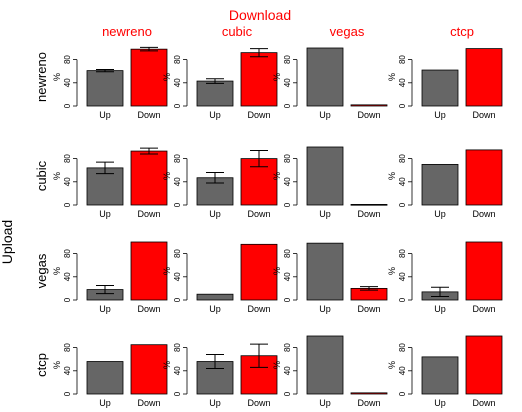 The height and width of the screenshot is (412, 522). I want to click on chart-title: Download, so click(260, 15).